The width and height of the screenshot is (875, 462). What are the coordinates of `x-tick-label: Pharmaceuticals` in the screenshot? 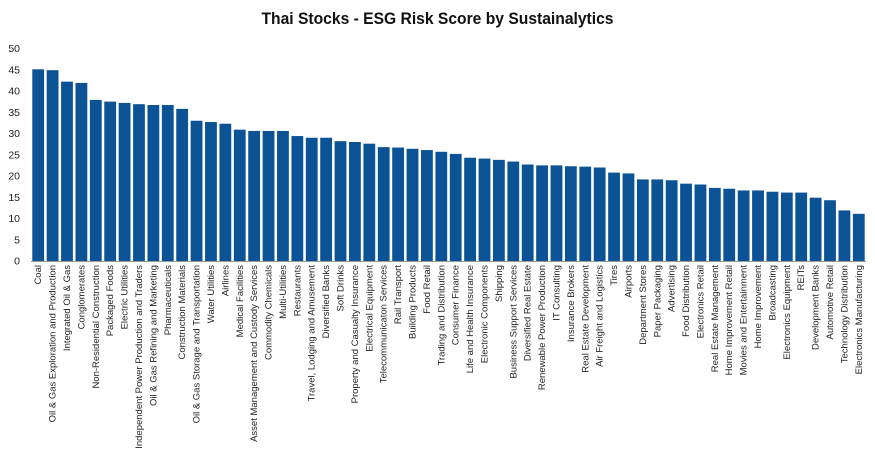 It's located at (168, 300).